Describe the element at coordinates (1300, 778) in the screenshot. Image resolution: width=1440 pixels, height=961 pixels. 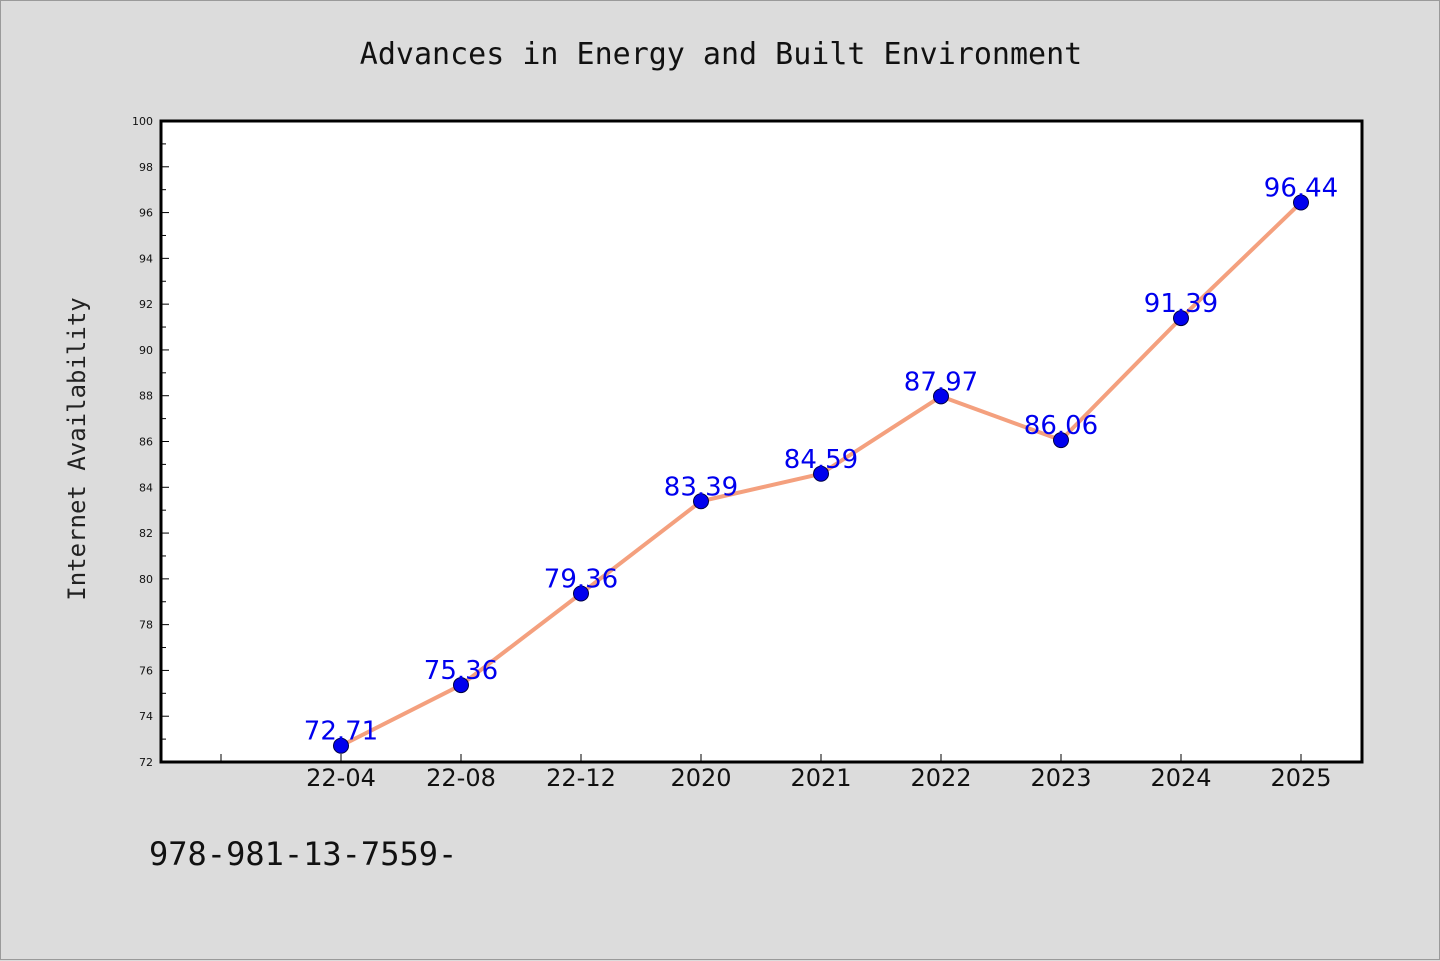
I see `x-tick-label: 2025` at that location.